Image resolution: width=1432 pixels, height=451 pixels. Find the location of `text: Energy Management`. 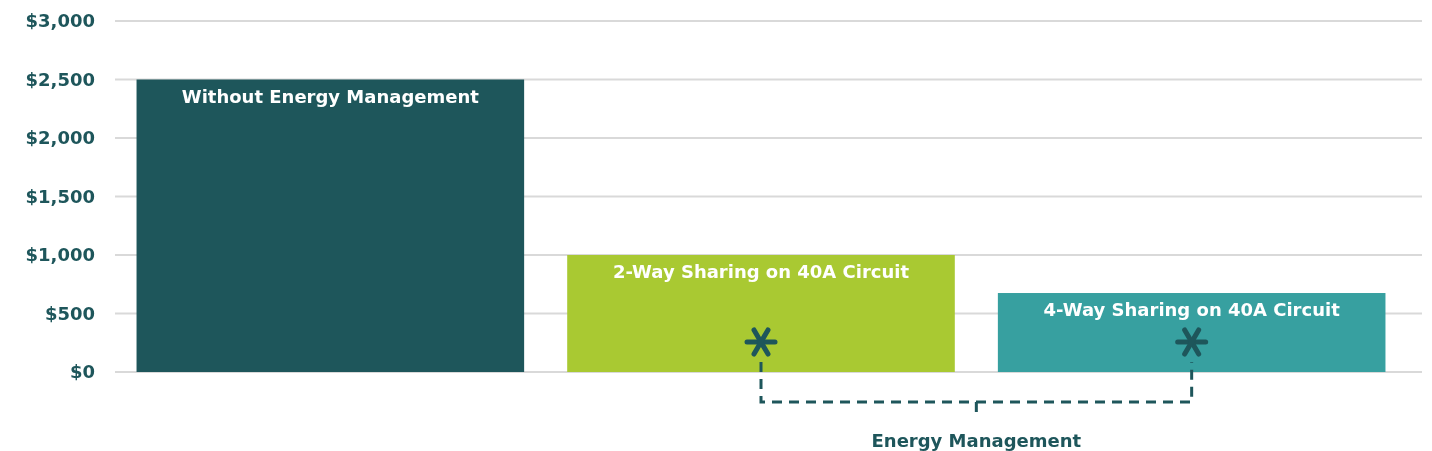

text: Energy Management is located at coordinates (976, 440).